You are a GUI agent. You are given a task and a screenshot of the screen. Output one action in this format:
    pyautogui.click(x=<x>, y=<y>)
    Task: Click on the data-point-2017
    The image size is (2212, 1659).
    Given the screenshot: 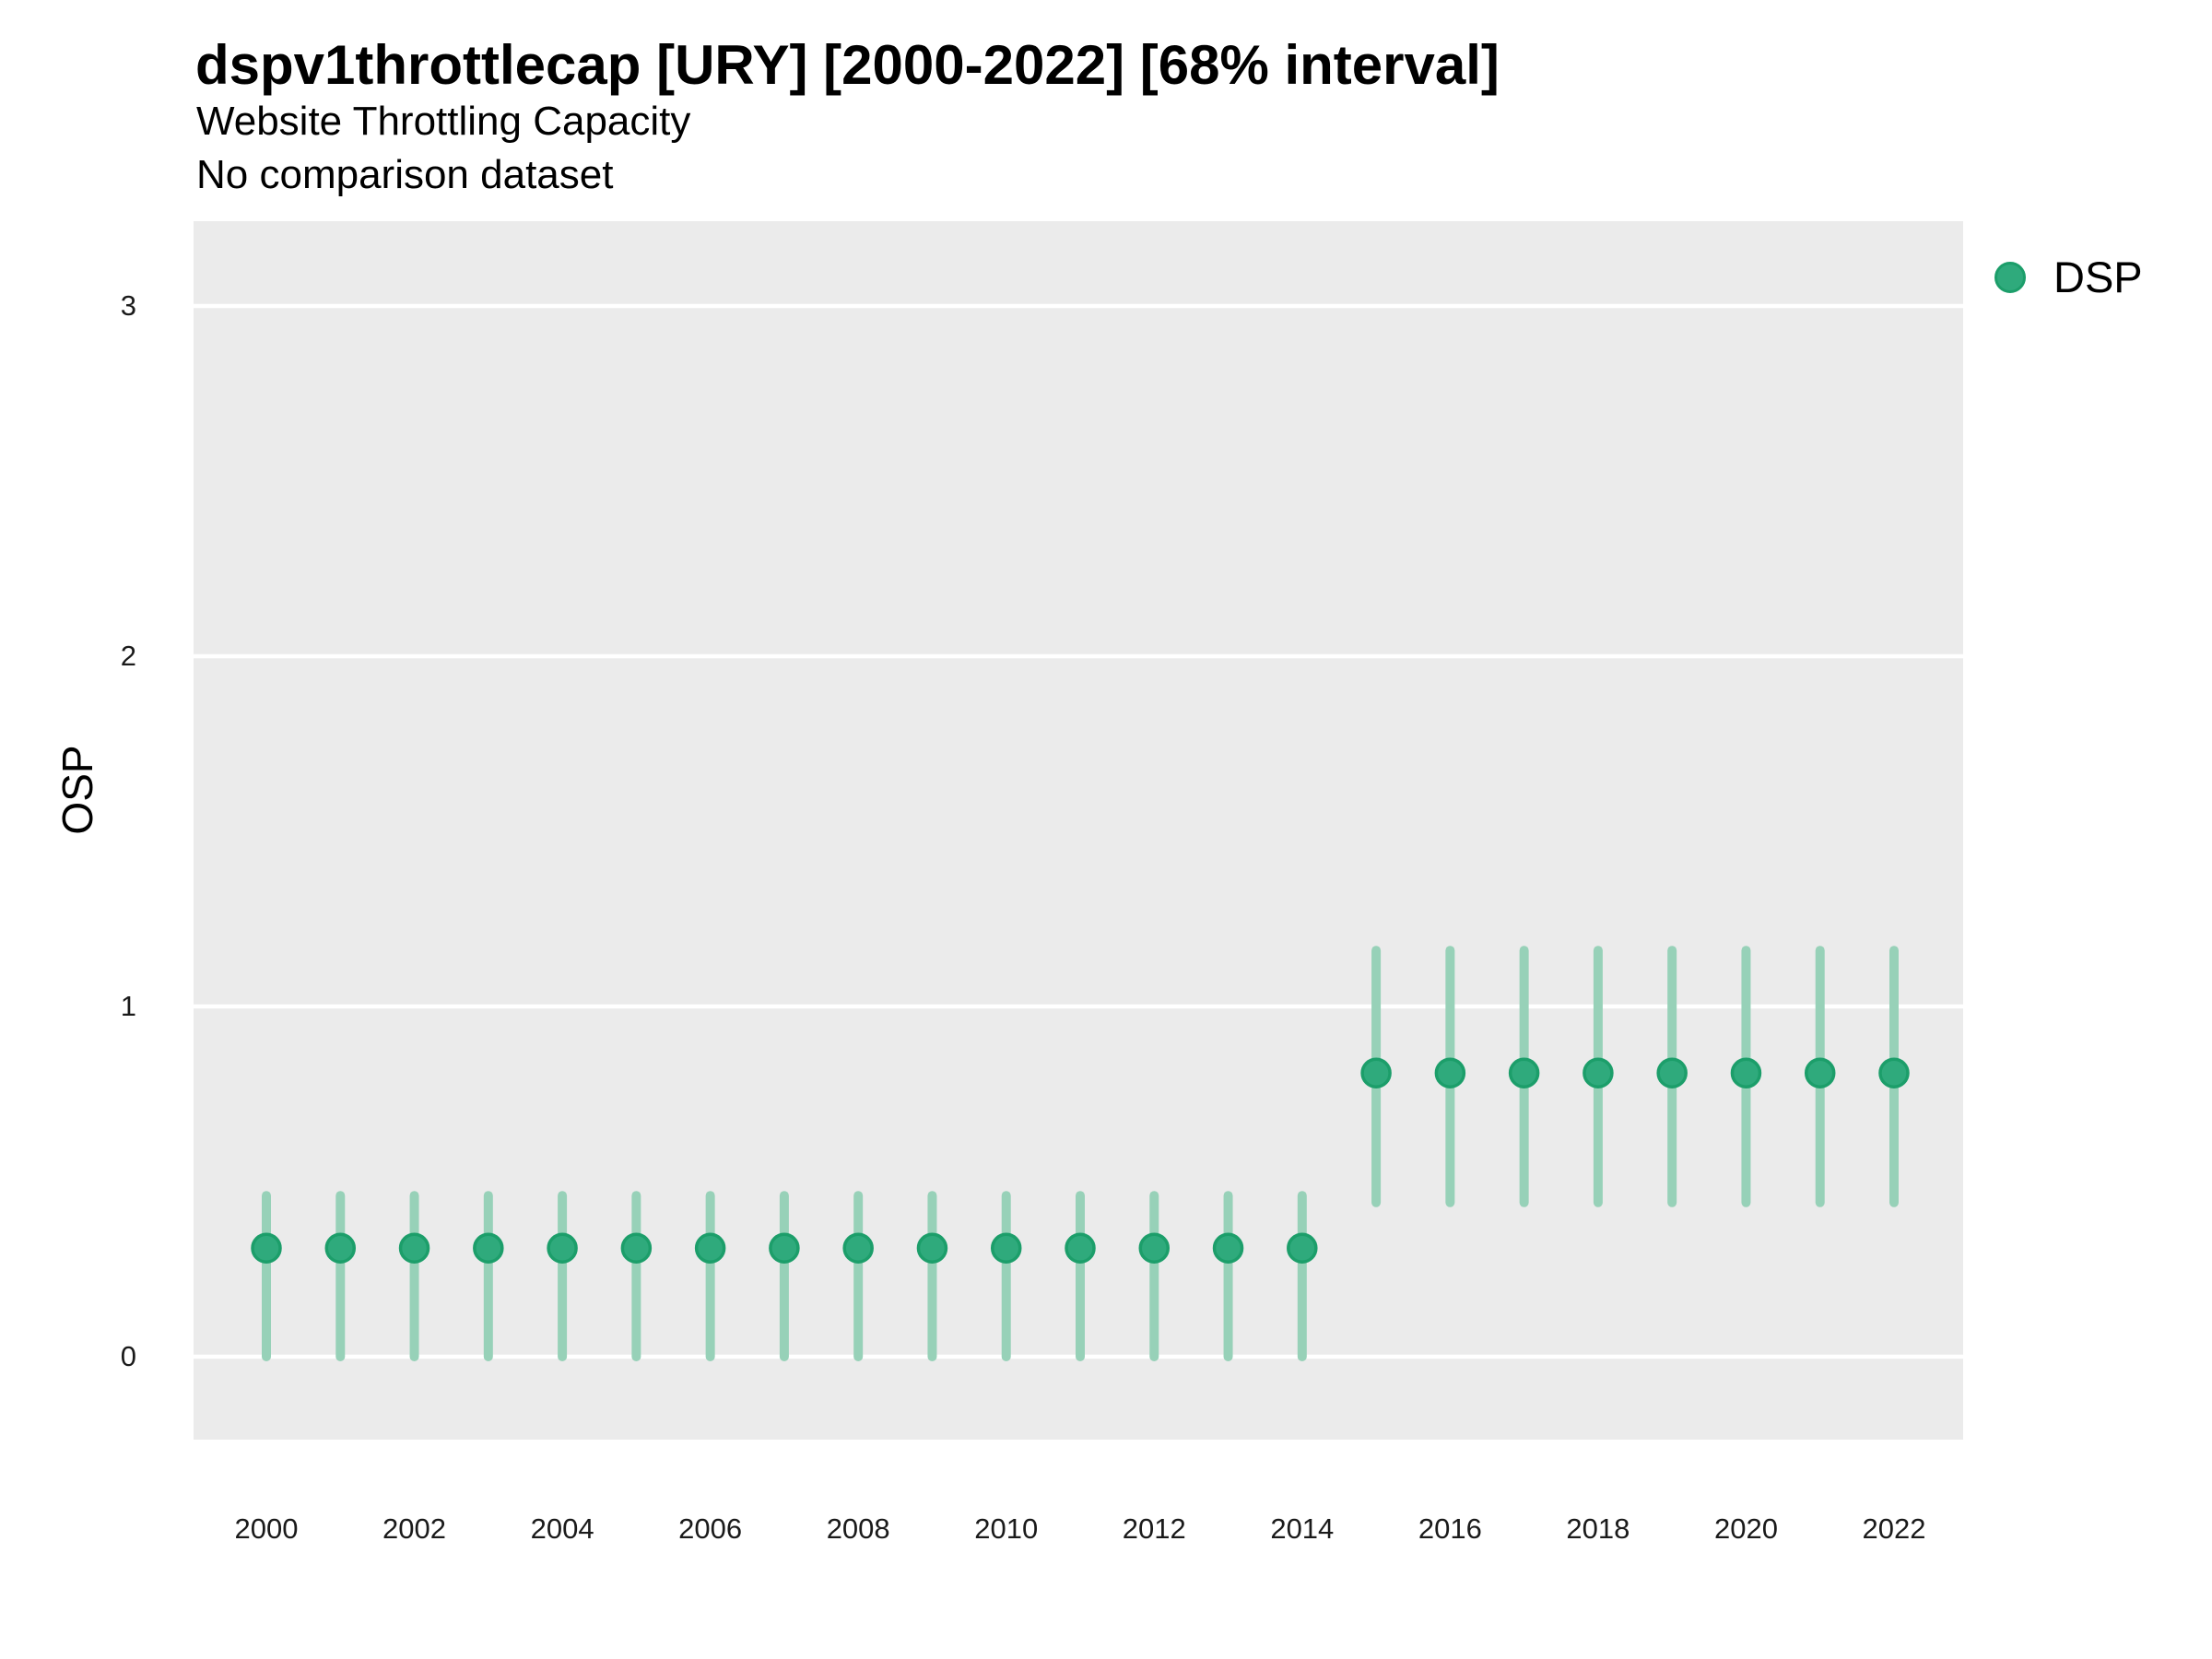 What is the action you would take?
    pyautogui.click(x=1524, y=1072)
    